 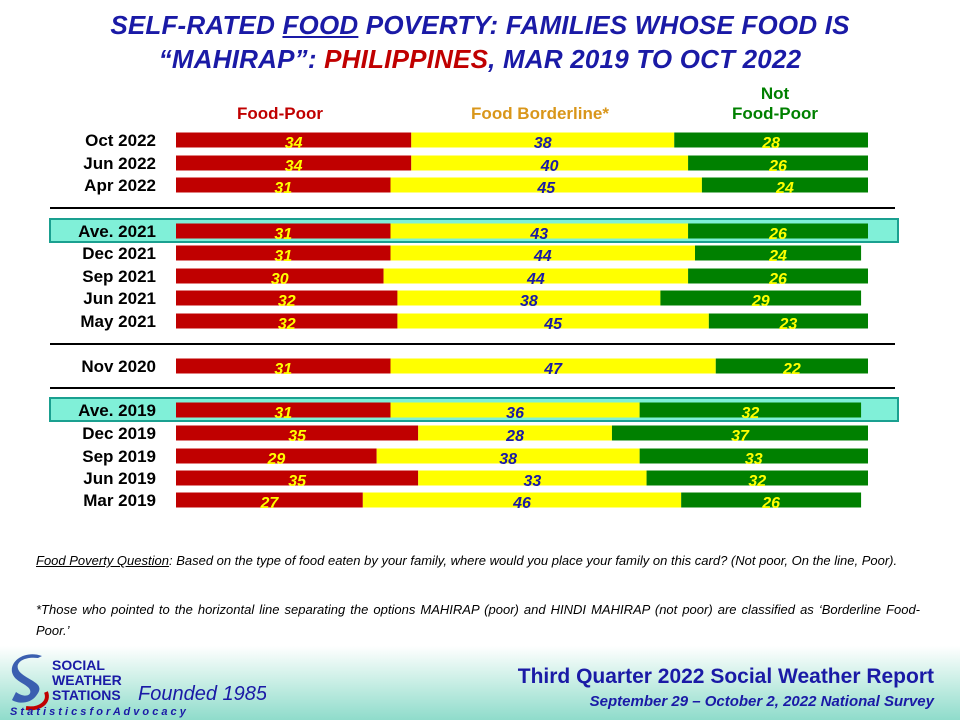 I want to click on row-label-nov-2020: Nov 2020, so click(x=118, y=366).